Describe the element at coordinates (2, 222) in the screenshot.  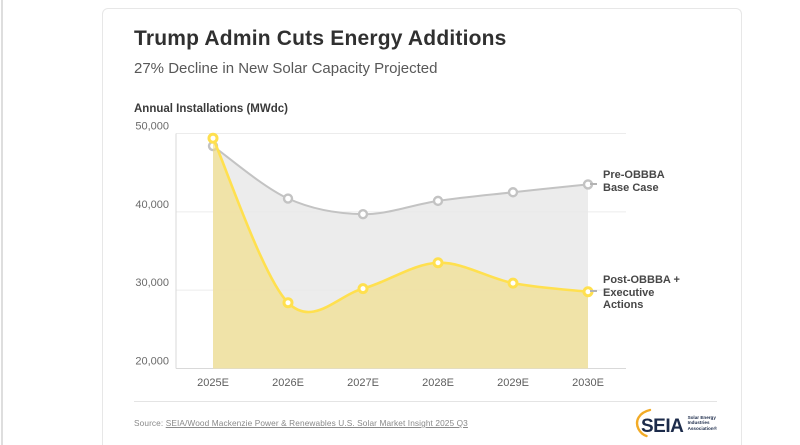
I see `screen-edge-artifact` at that location.